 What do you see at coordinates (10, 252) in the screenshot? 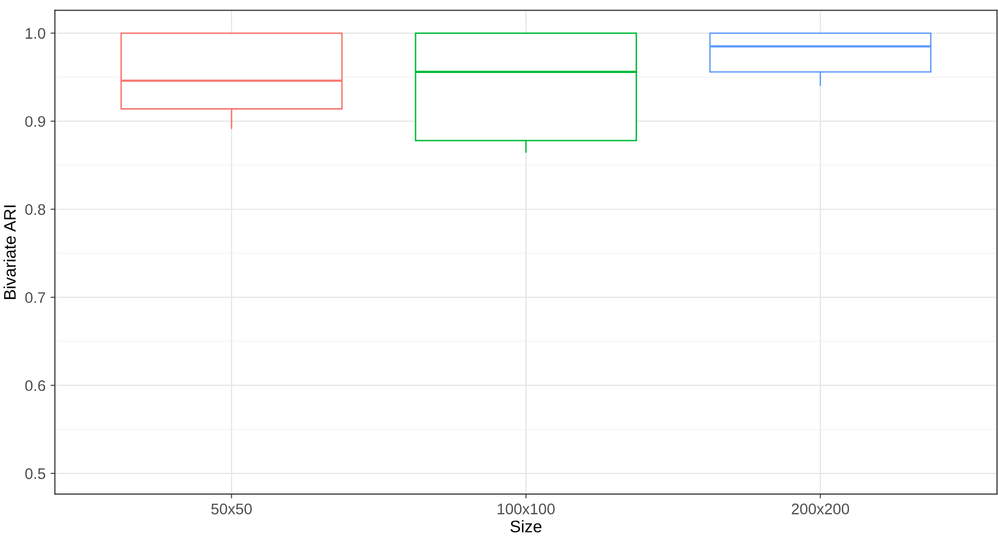
I see `y-axis-title: Bivariate ARI` at bounding box center [10, 252].